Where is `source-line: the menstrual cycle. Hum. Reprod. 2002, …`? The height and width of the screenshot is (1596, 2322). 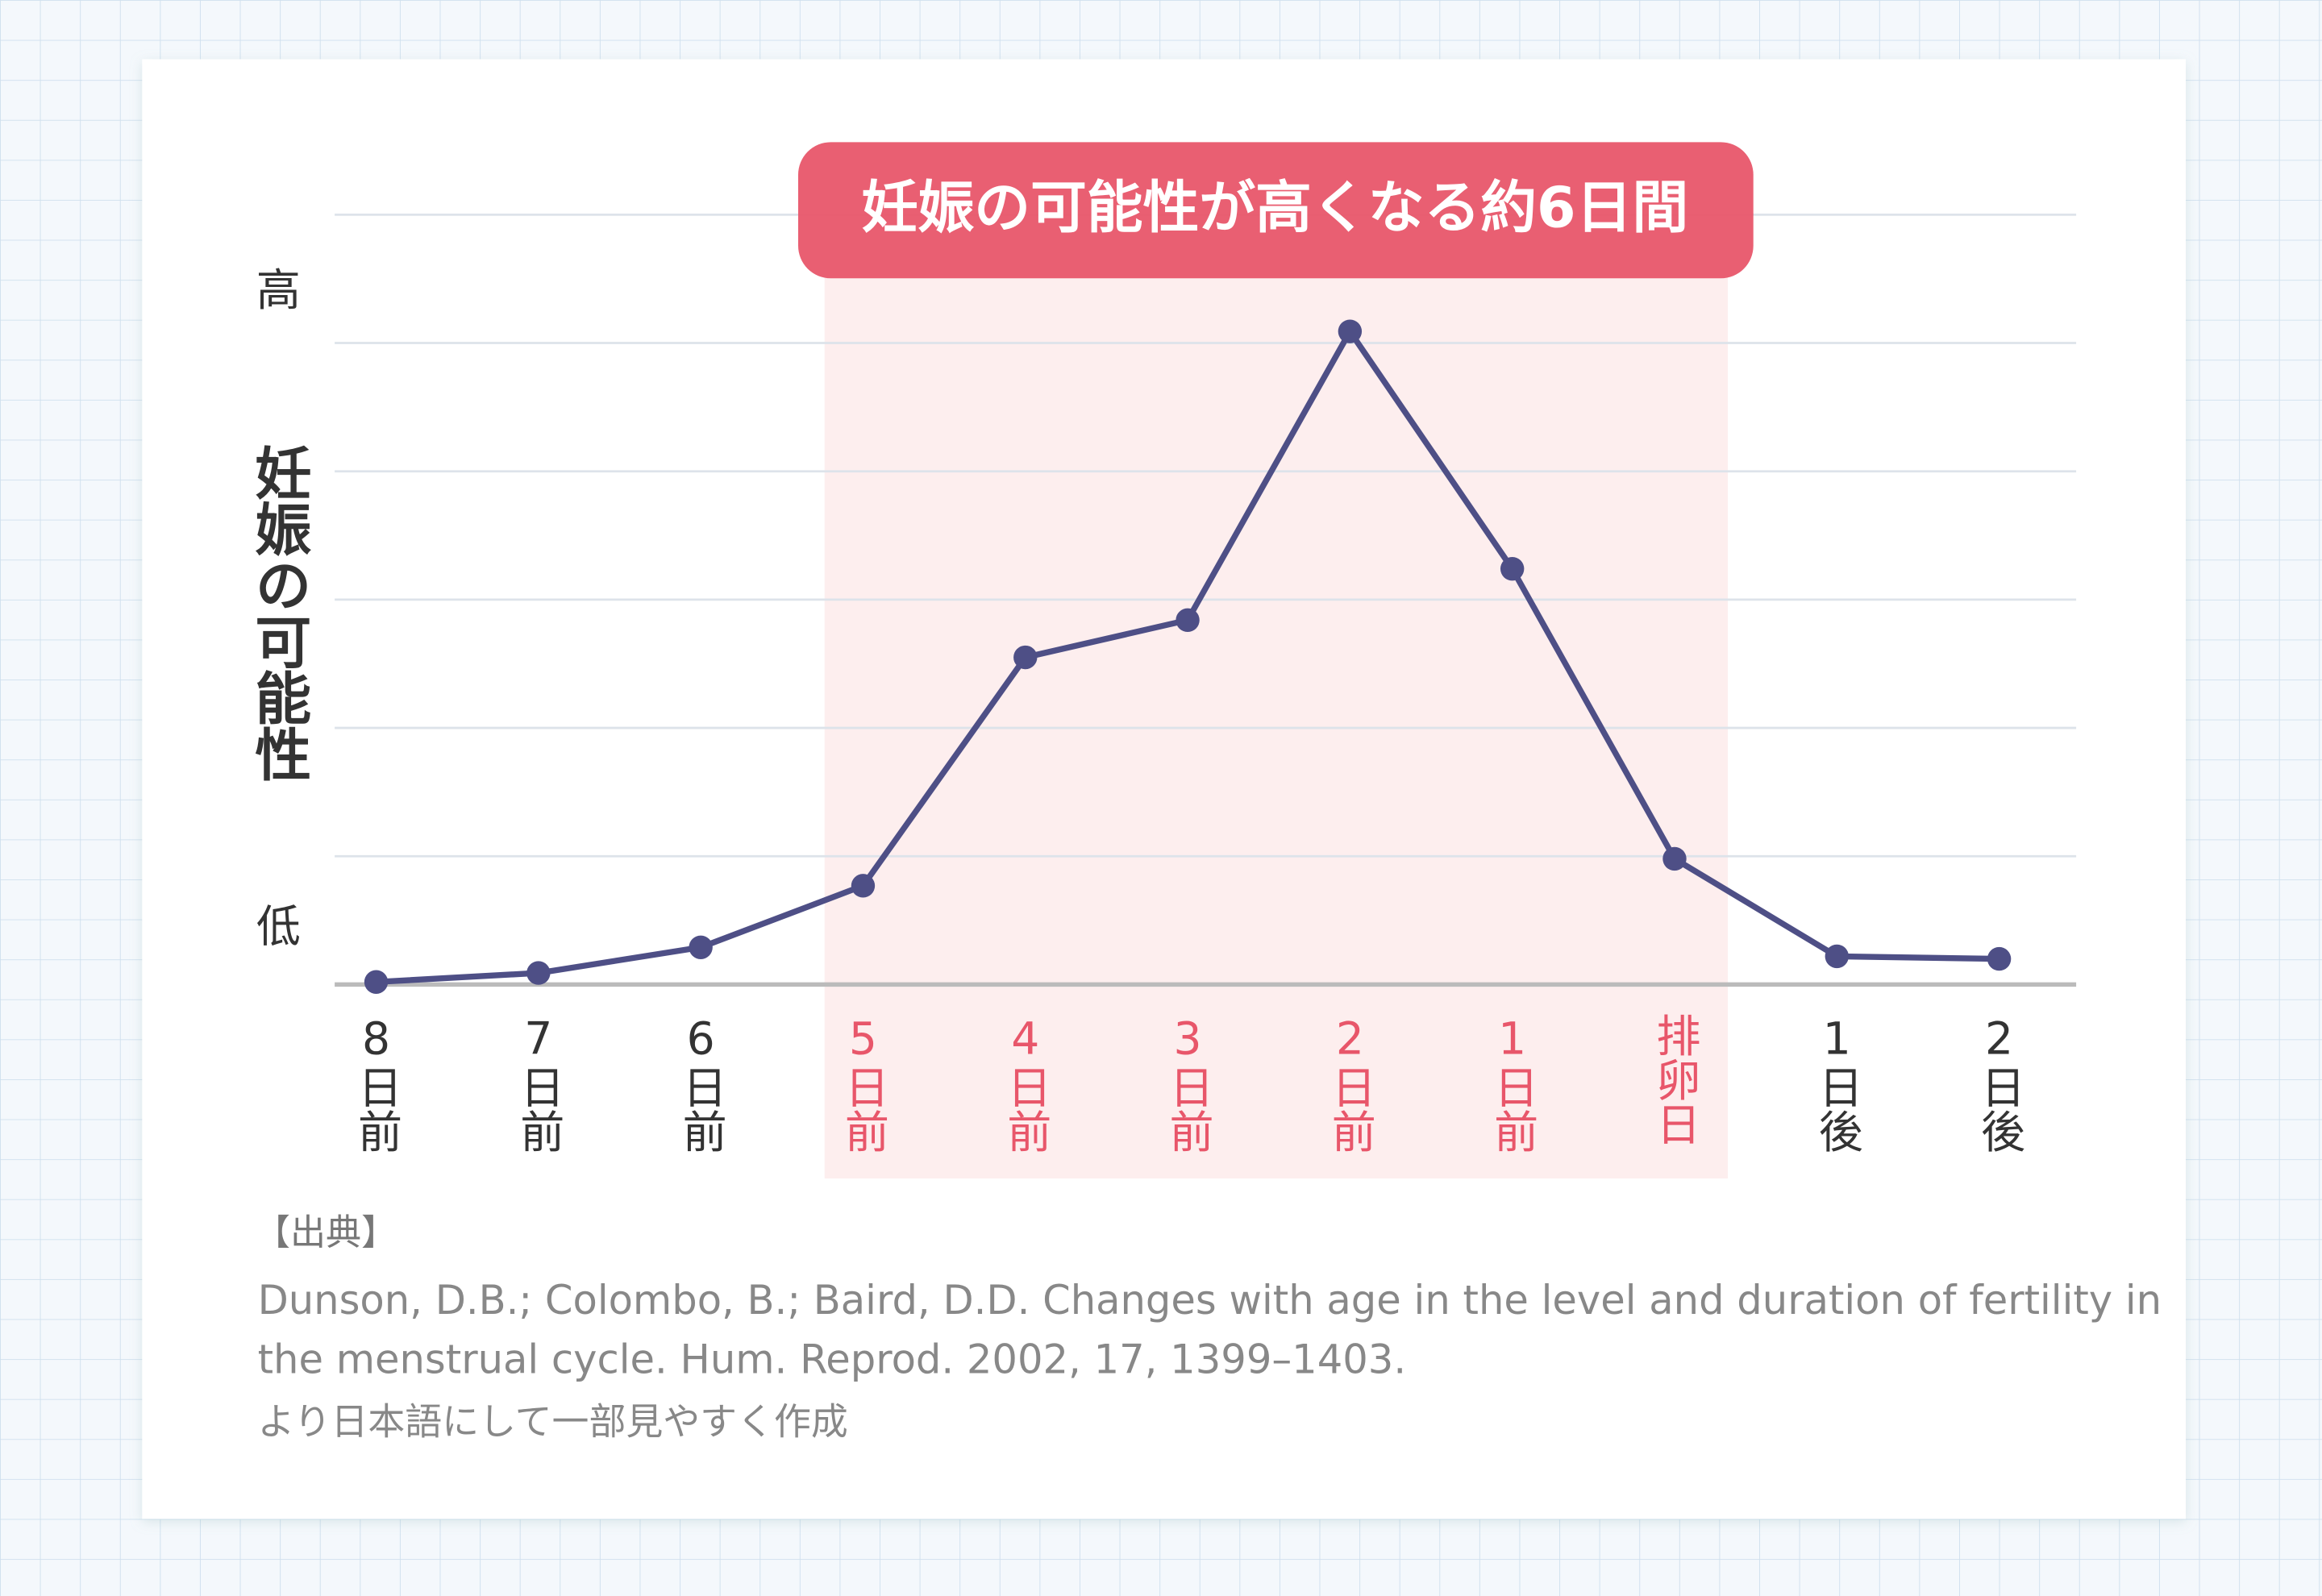
source-line: the menstrual cycle. Hum. Reprod. 2002, … is located at coordinates (832, 1359).